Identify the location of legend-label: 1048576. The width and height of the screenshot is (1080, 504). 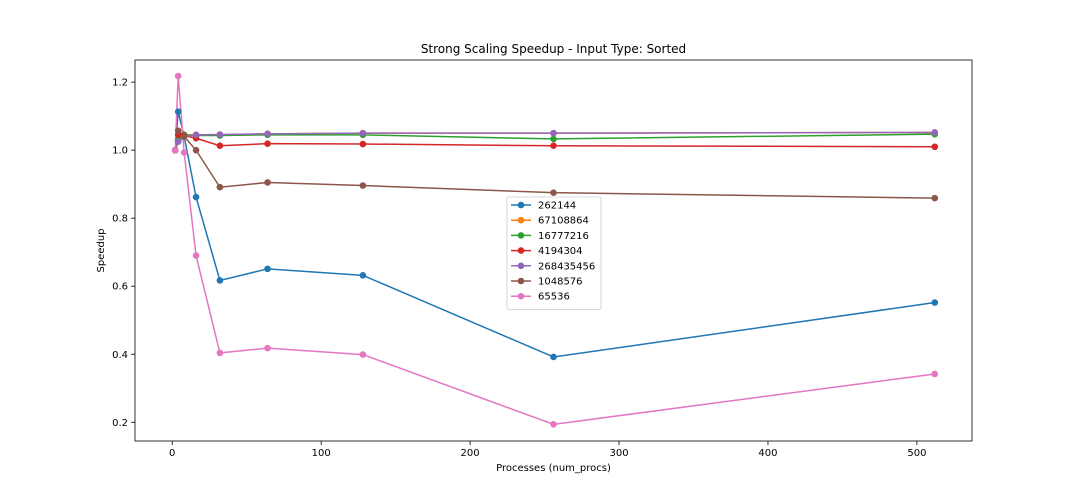
(560, 282).